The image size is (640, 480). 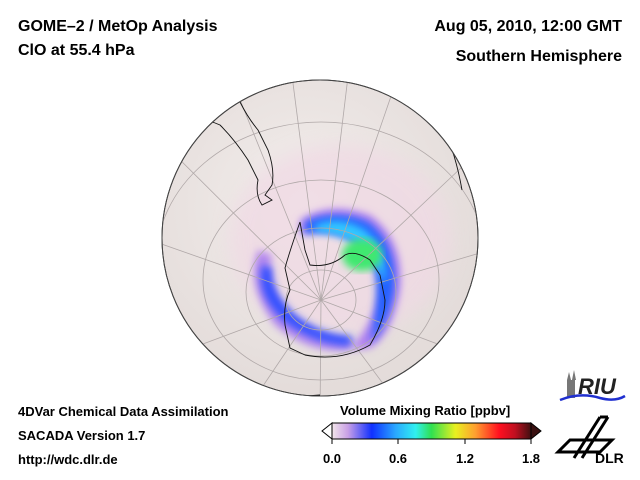 I want to click on colorbar, so click(x=431, y=432).